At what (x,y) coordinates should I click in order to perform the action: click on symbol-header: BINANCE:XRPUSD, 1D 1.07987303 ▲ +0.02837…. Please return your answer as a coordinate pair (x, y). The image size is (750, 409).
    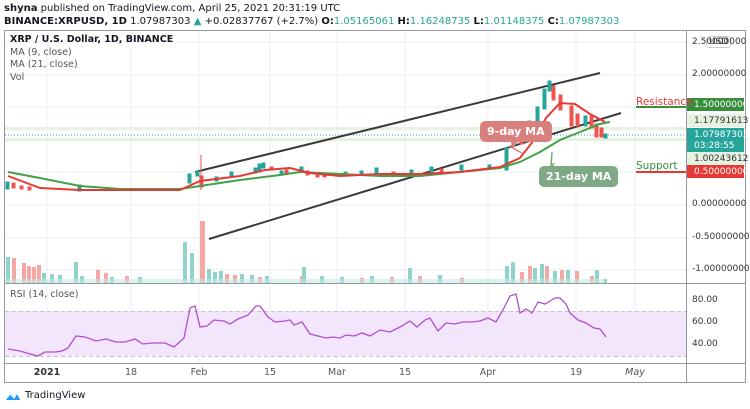
    Looking at the image, I should click on (311, 21).